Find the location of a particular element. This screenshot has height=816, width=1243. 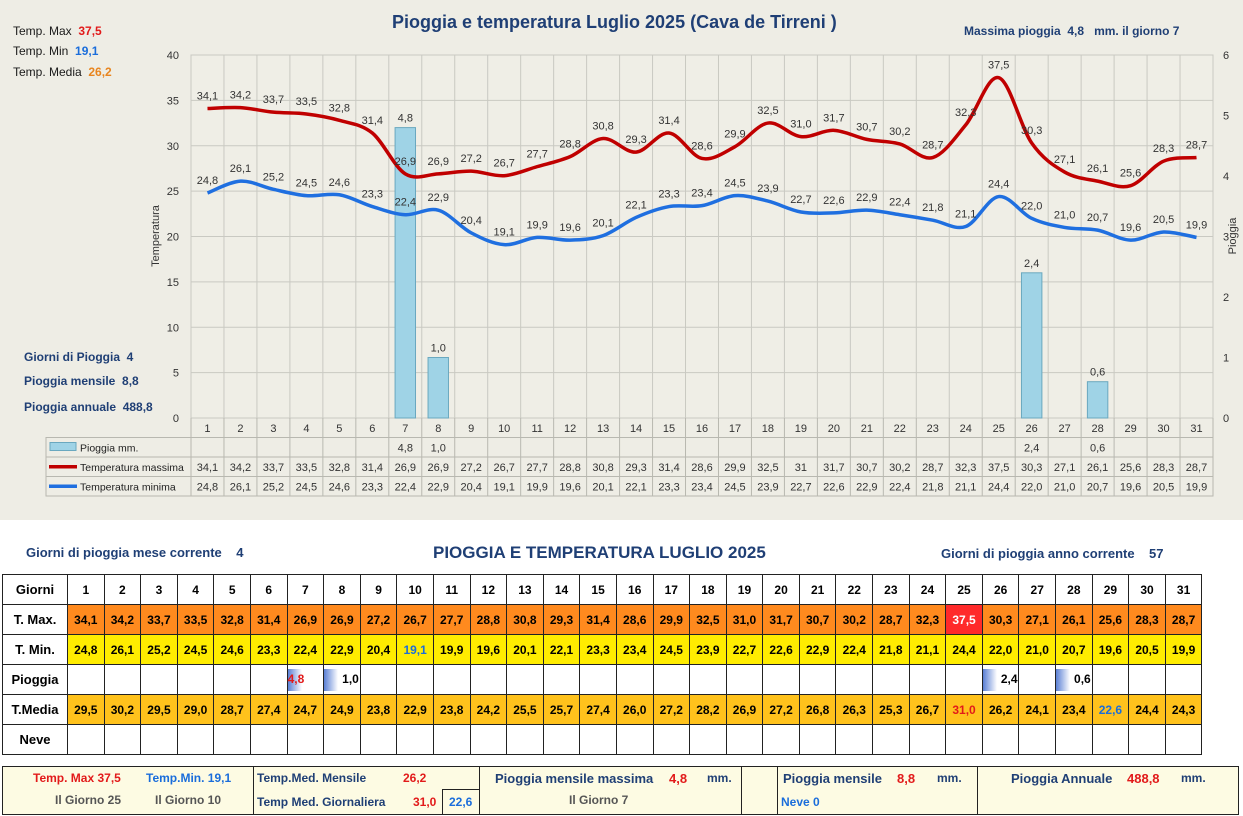

table-cell: 24,5 is located at coordinates (306, 488).